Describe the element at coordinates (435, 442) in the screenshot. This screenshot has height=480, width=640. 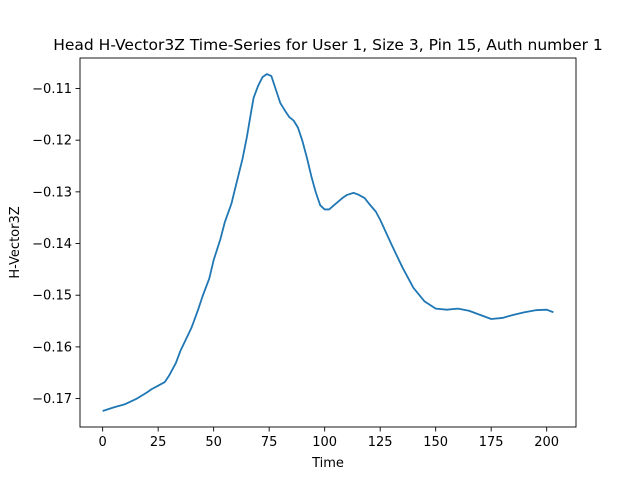
I see `x-tick-label: 150` at that location.